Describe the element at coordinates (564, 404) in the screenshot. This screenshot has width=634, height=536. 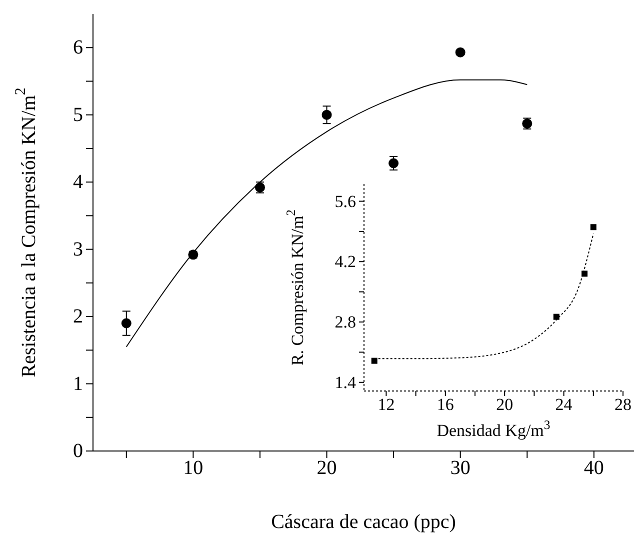
I see `x-tick-label: 24` at that location.